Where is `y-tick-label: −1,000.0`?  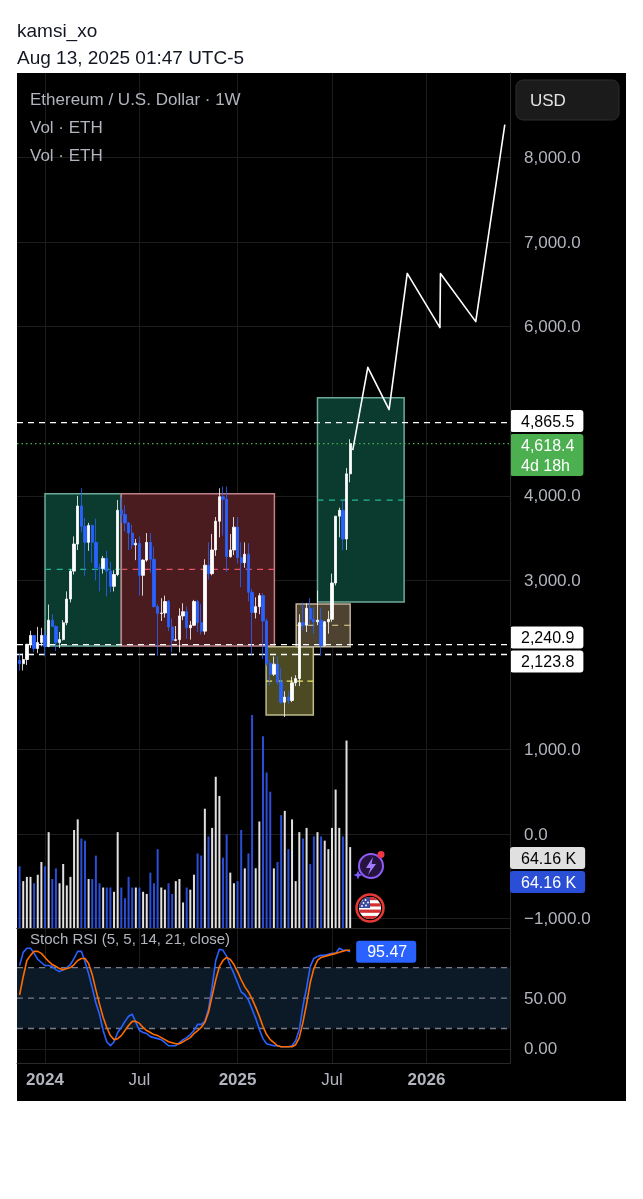 y-tick-label: −1,000.0 is located at coordinates (557, 919).